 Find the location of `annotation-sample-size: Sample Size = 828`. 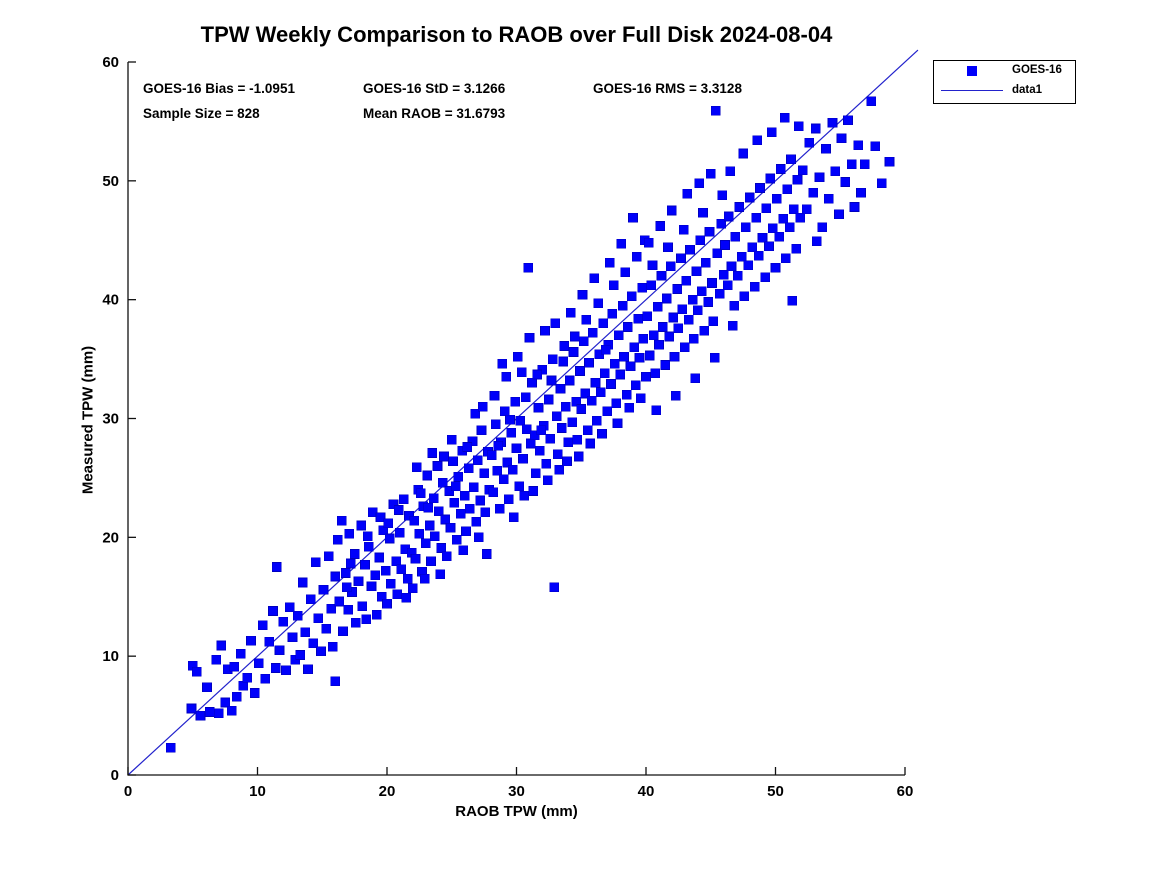

annotation-sample-size: Sample Size = 828 is located at coordinates (201, 113).